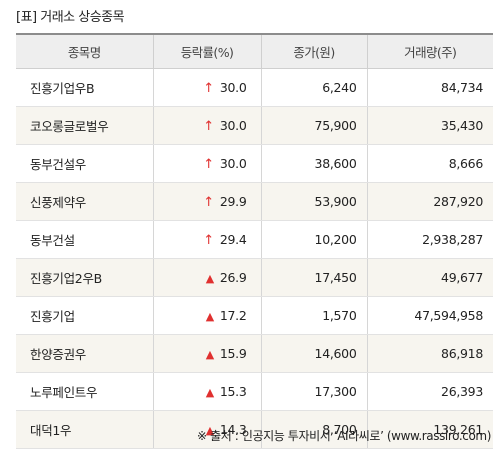 This screenshot has height=451, width=503. What do you see at coordinates (84, 391) in the screenshot?
I see `stock-name: 노루페인트우` at bounding box center [84, 391].